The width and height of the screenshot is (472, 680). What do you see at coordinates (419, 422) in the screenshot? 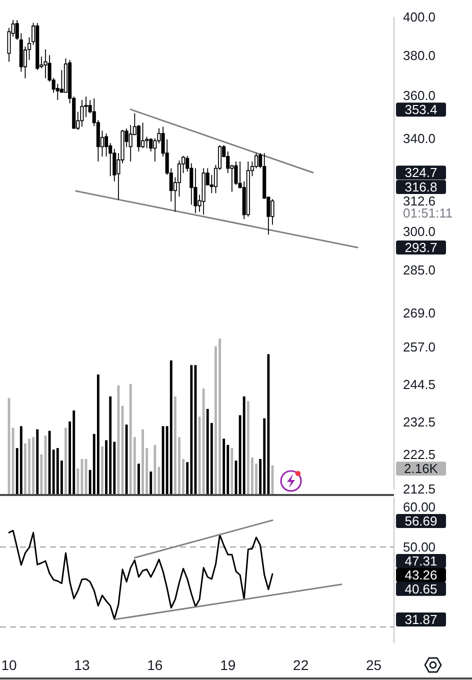
I see `y-tick-label: 232.5` at bounding box center [419, 422].